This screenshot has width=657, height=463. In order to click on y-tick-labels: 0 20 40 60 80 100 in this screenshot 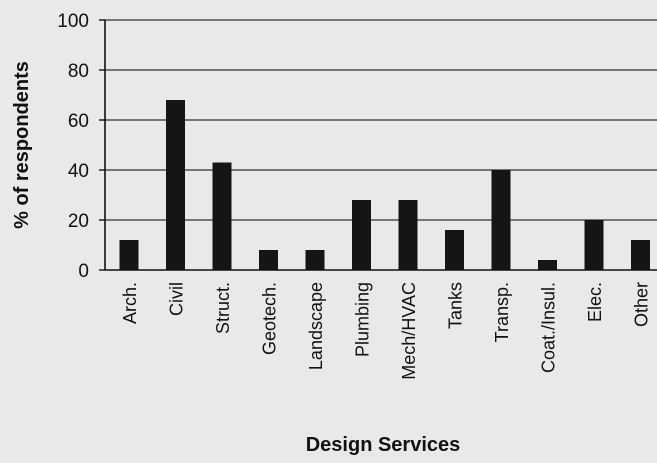, I will do `click(73, 146)`.